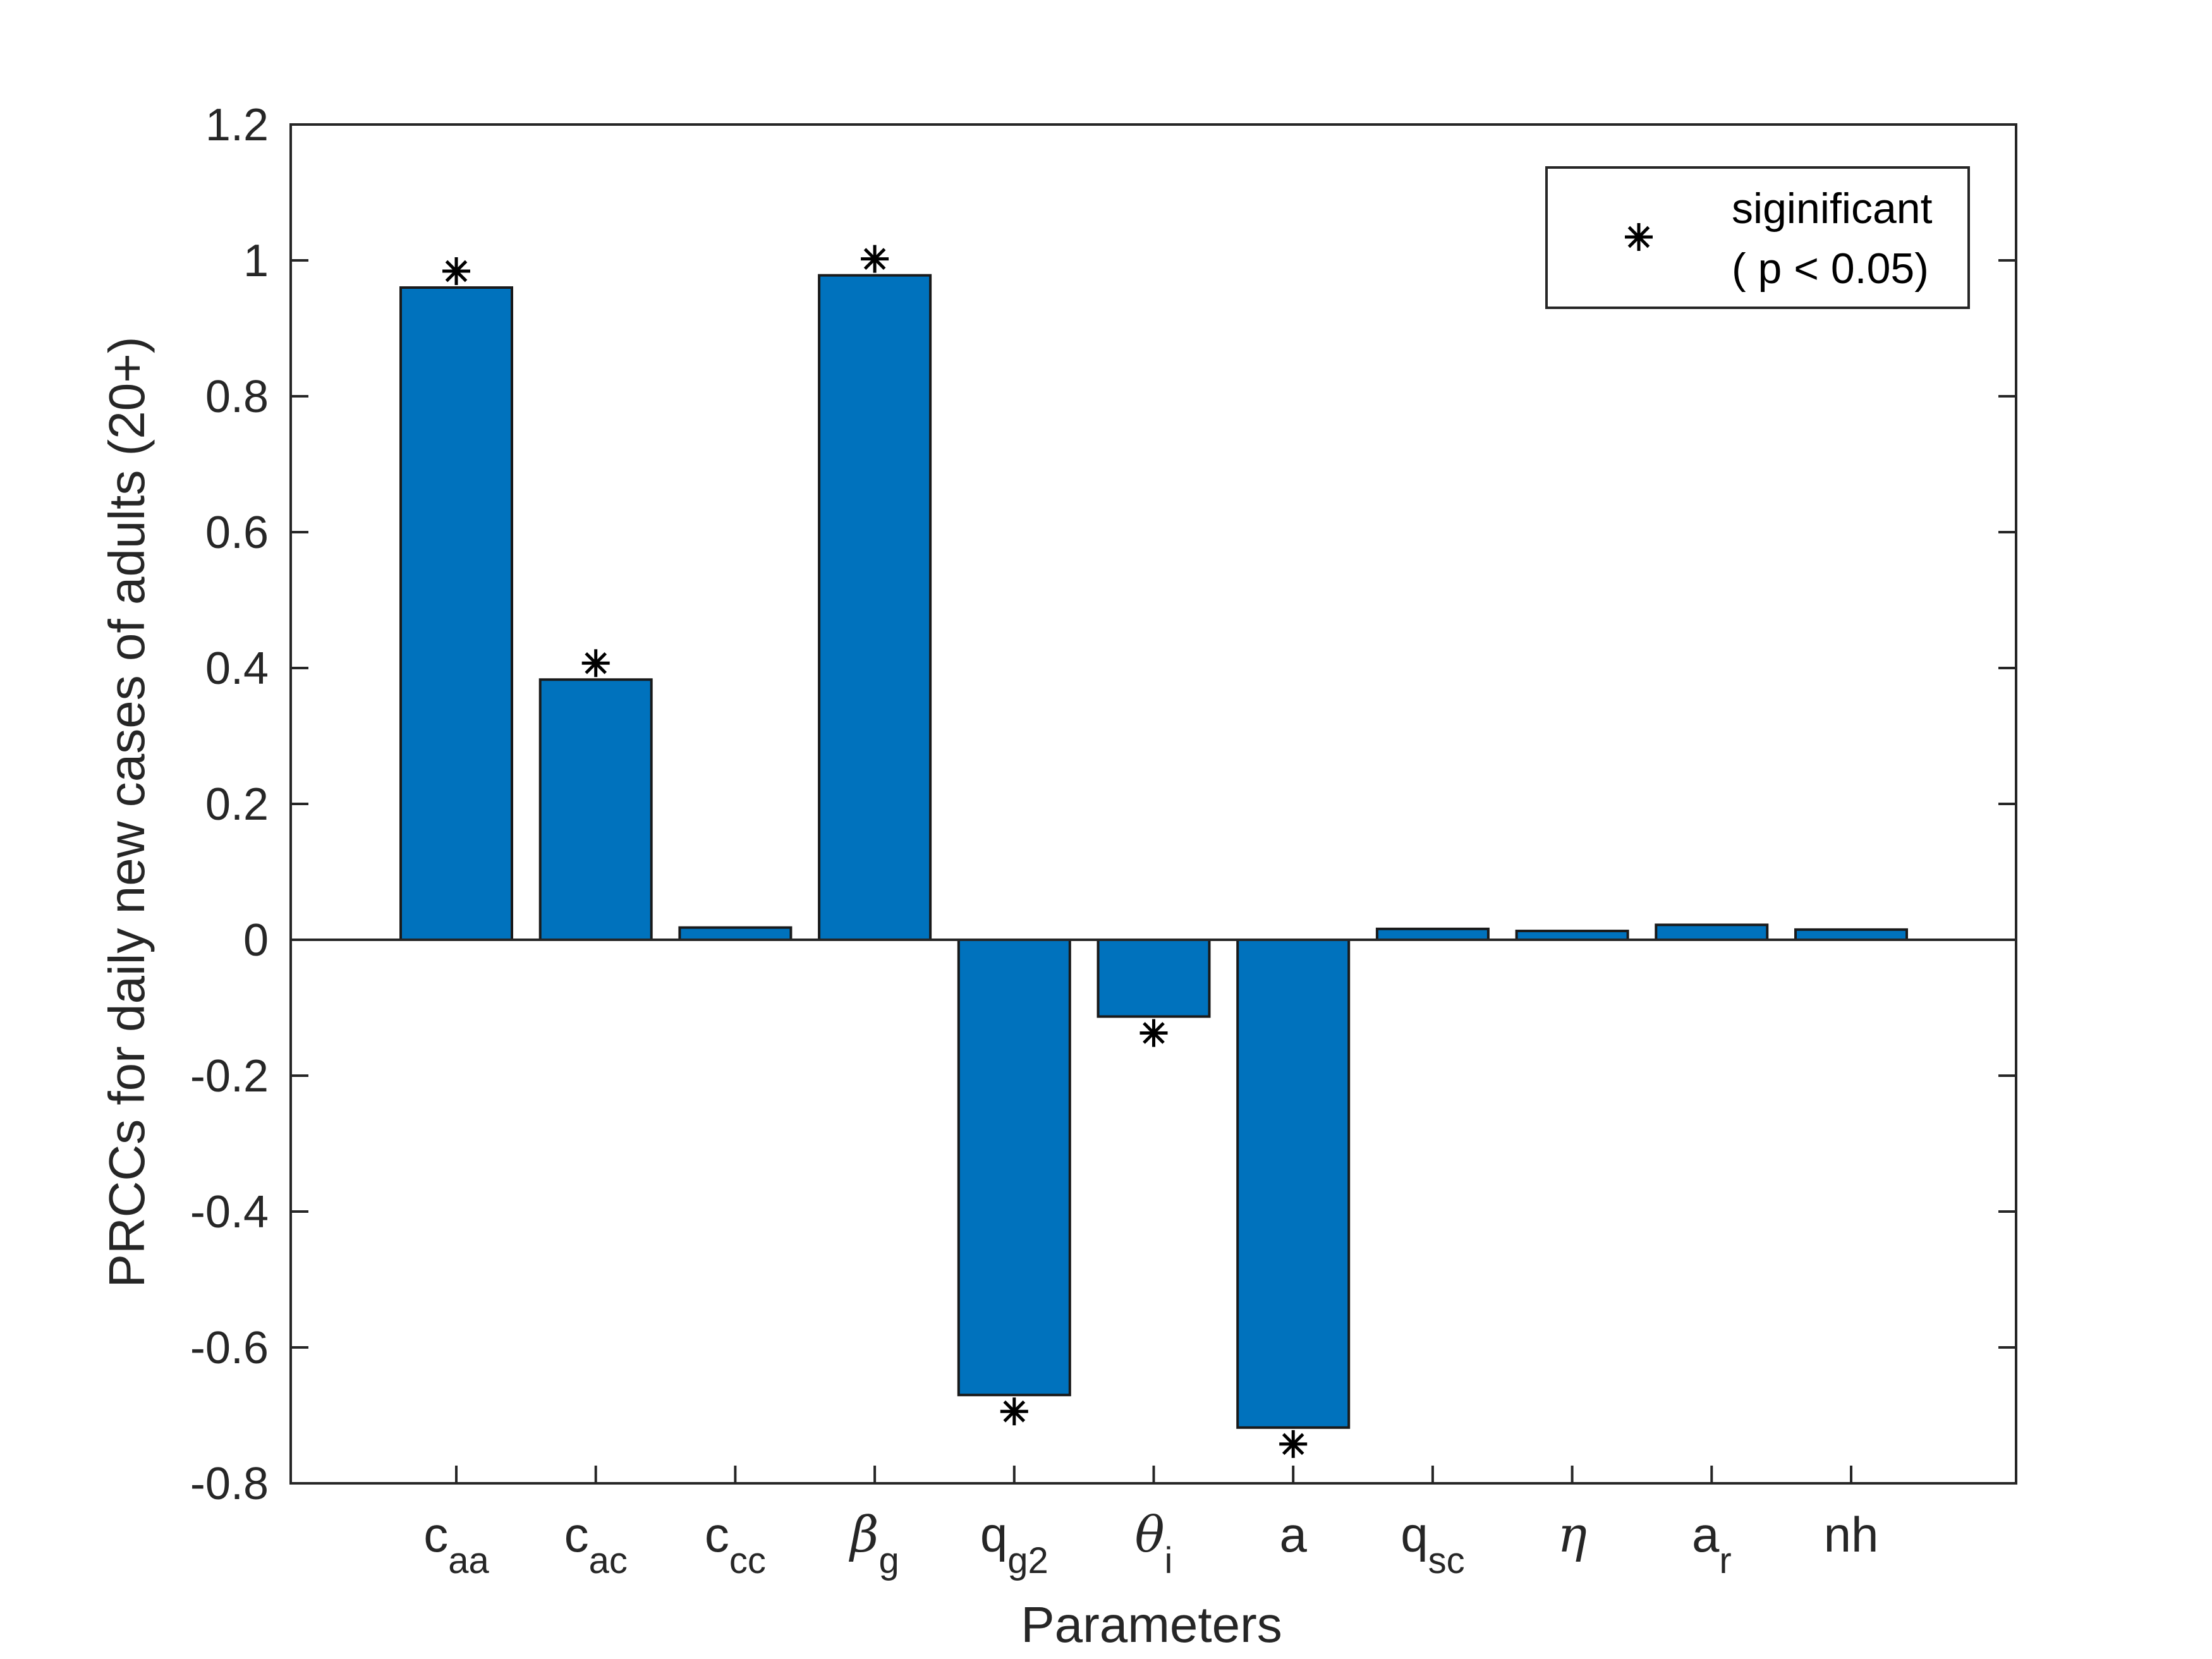 The height and width of the screenshot is (1659, 2212). Describe the element at coordinates (1294, 1534) in the screenshot. I see `x-tick-label-6: a` at that location.